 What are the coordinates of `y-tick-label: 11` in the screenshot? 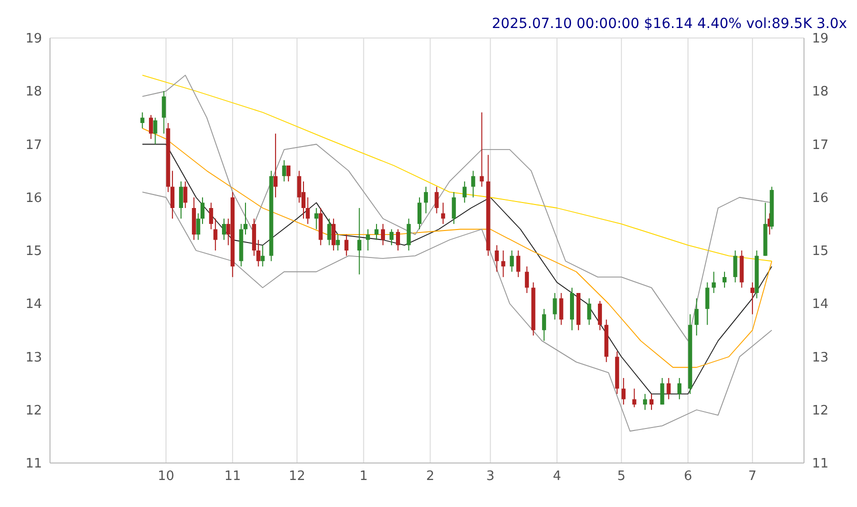 It's located at (33, 464).